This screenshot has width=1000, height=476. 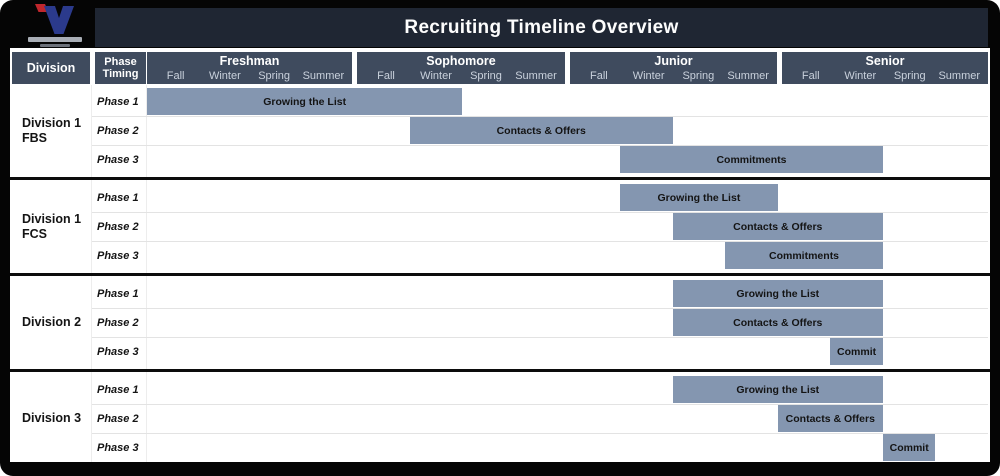 I want to click on division-label: Division 1 FBS, so click(x=52, y=130).